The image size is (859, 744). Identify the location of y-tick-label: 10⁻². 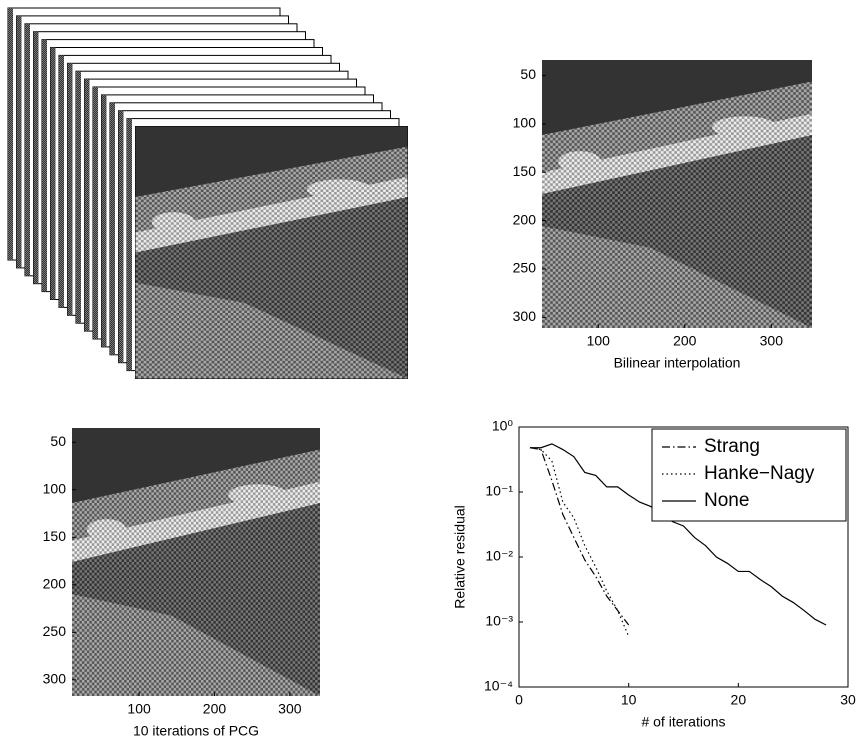
(499, 556).